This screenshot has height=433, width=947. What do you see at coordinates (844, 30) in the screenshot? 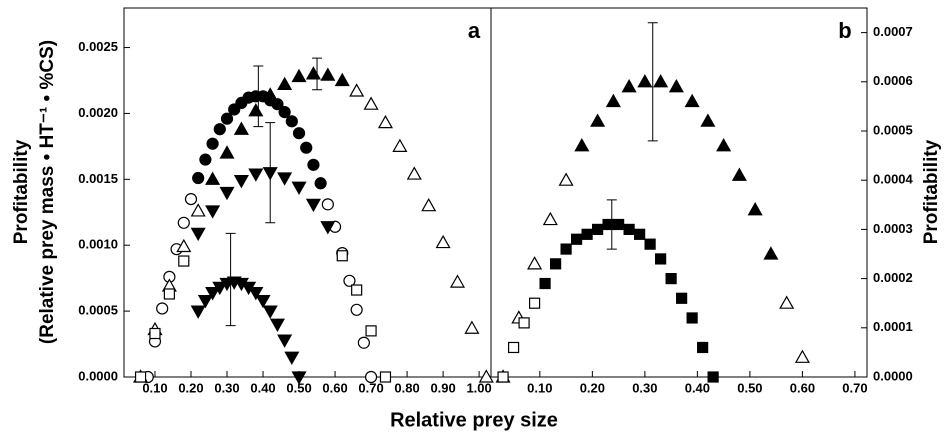
I see `panel-label: b` at bounding box center [844, 30].